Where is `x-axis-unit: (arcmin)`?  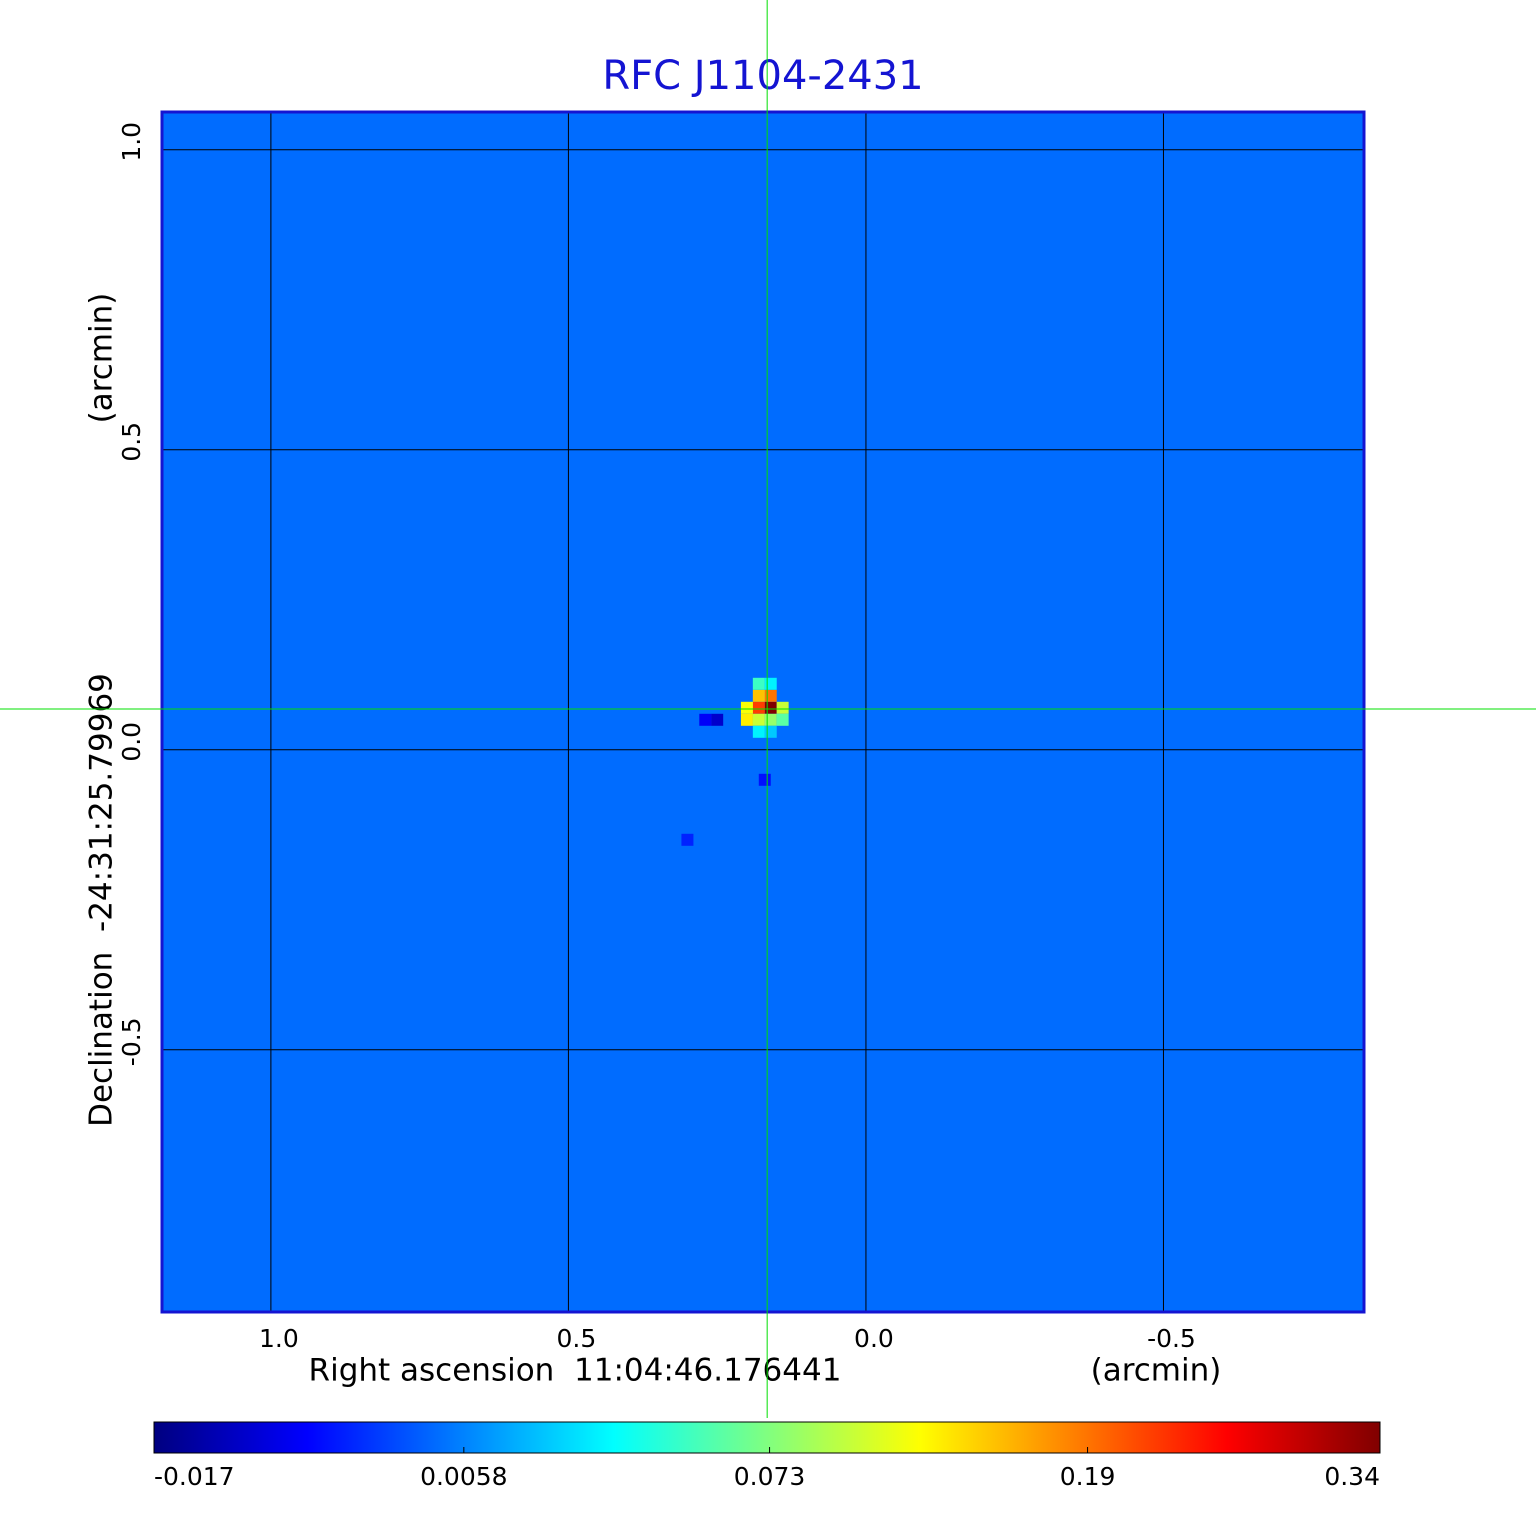 x-axis-unit: (arcmin) is located at coordinates (1156, 1371).